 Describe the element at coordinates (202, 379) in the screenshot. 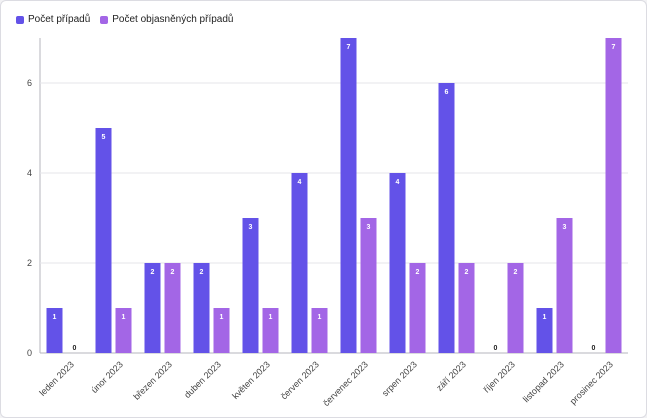

I see `x-tick-label: duben 2023` at that location.